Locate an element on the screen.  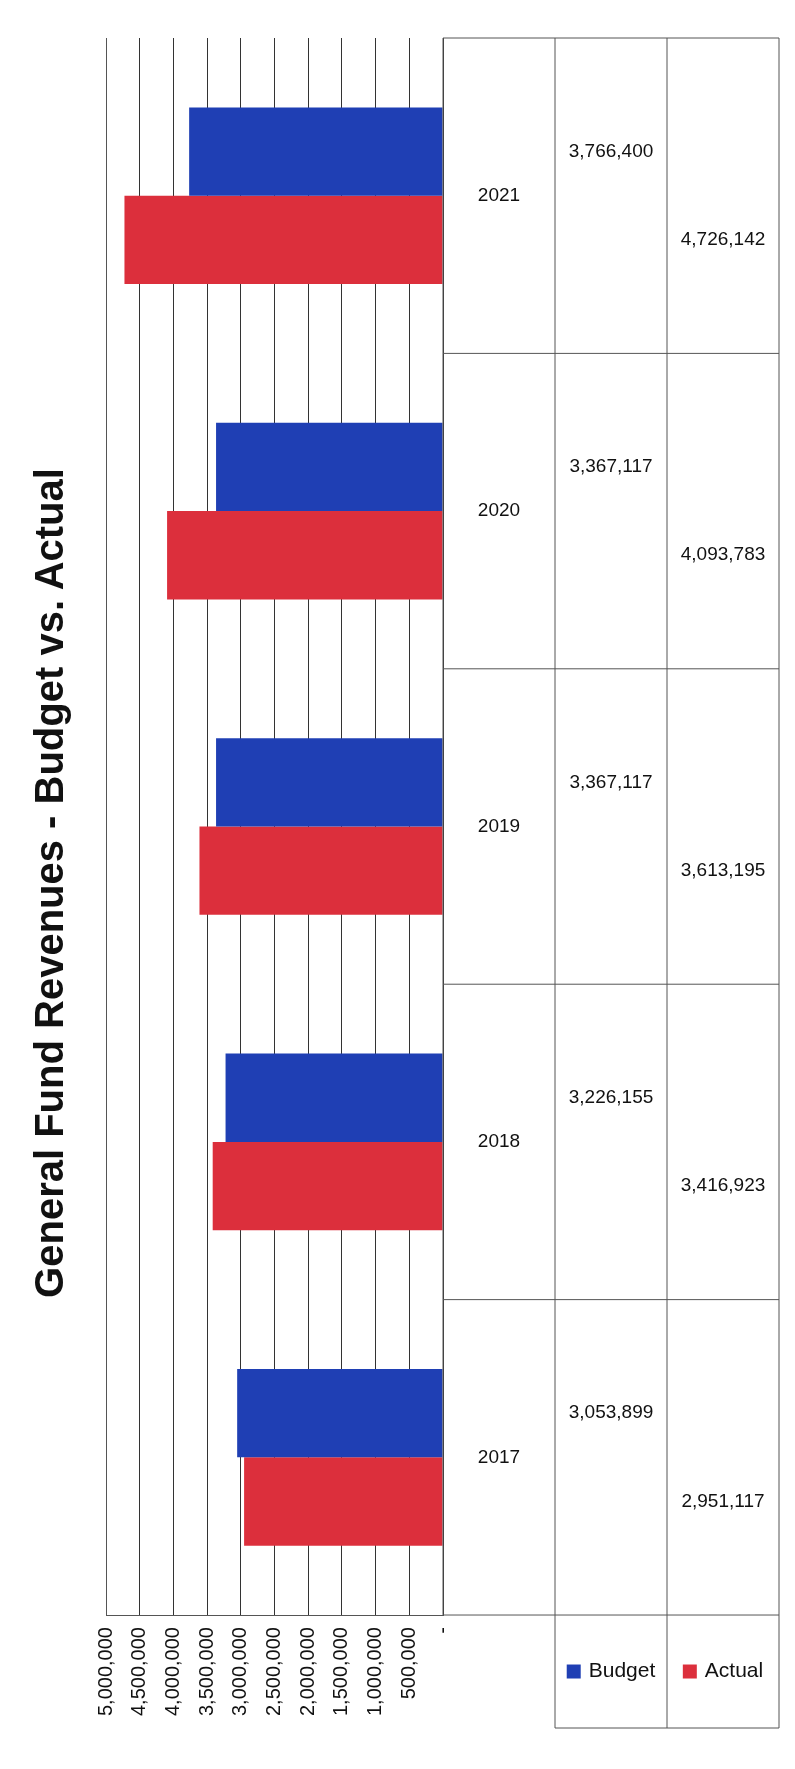
data-label: 3,766,400 is located at coordinates (611, 150).